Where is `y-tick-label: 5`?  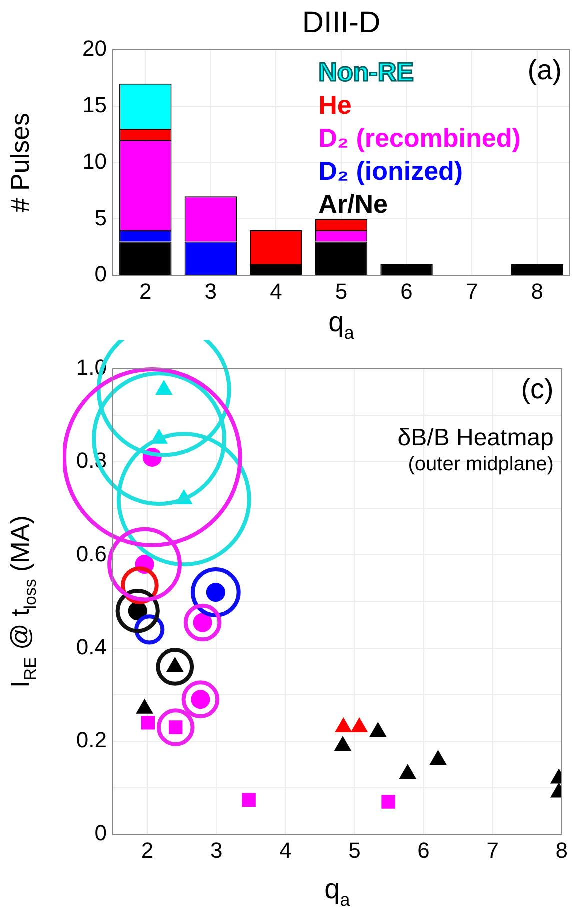 y-tick-label: 5 is located at coordinates (100, 217).